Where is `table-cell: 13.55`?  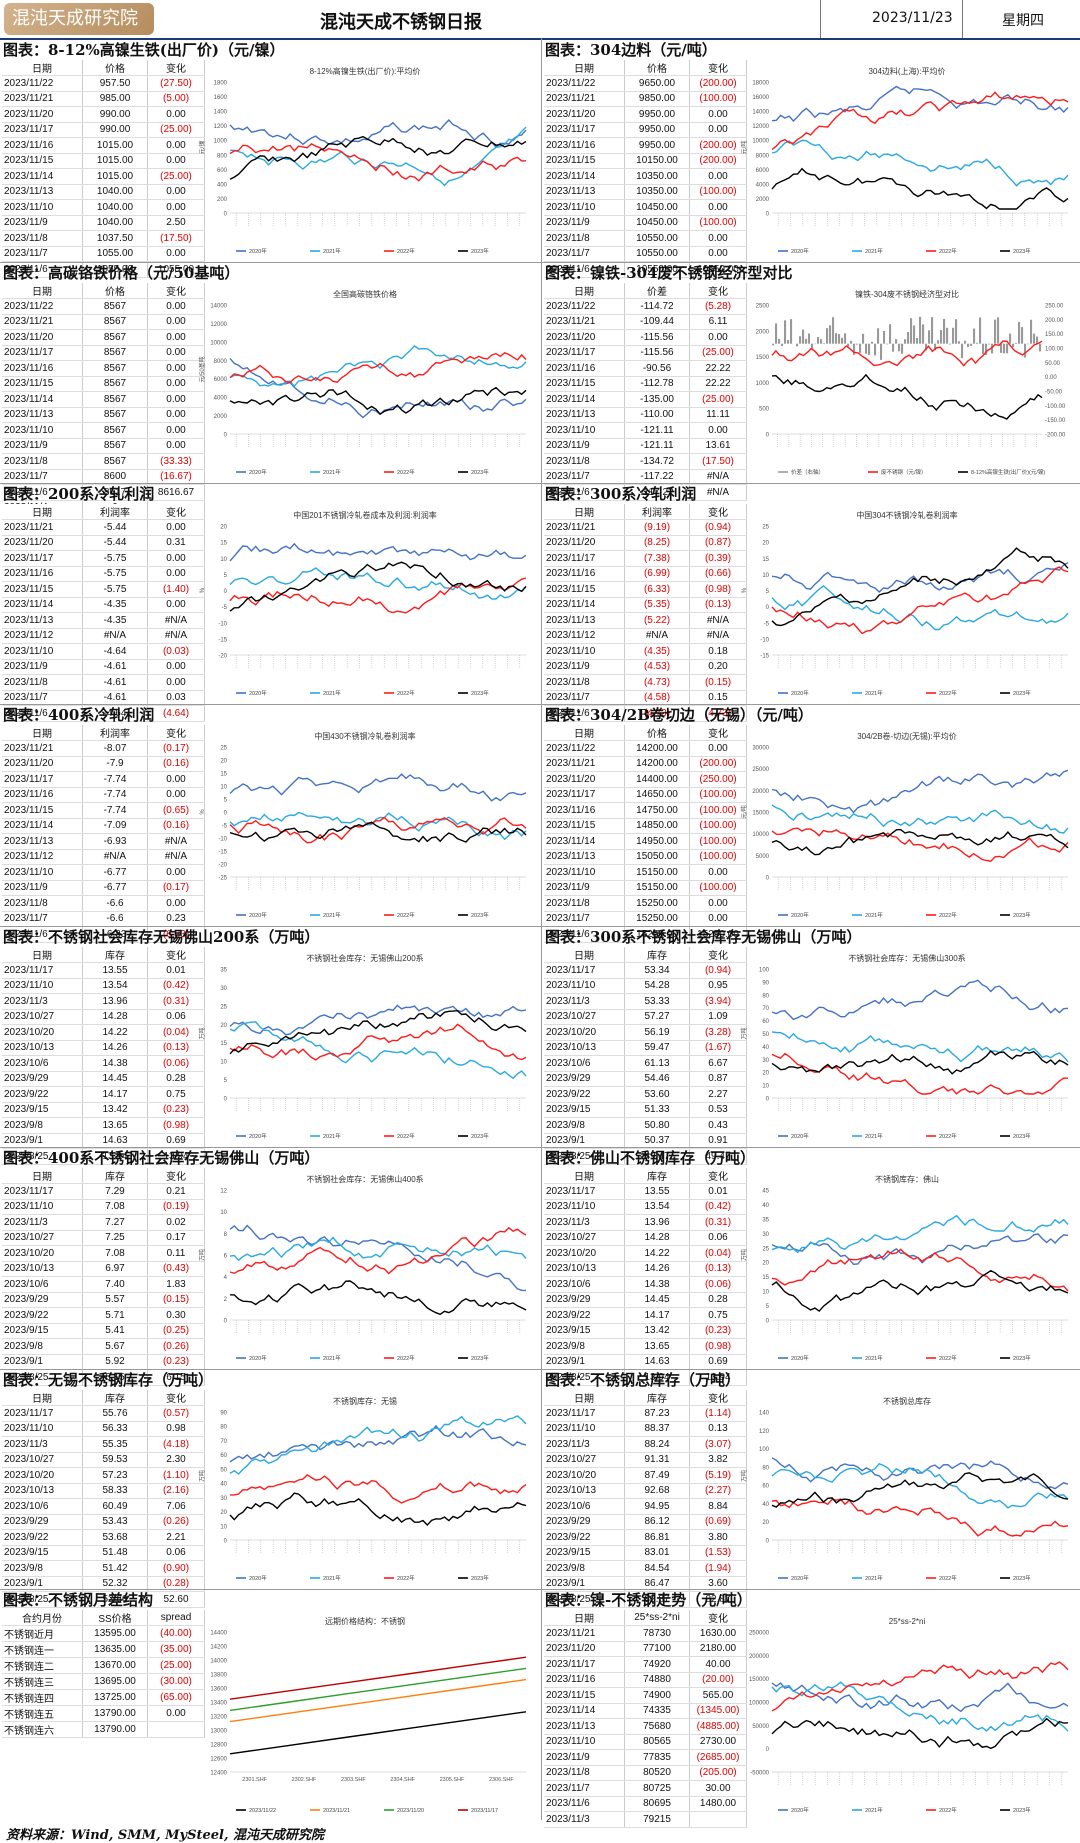 table-cell: 13.55 is located at coordinates (657, 1191).